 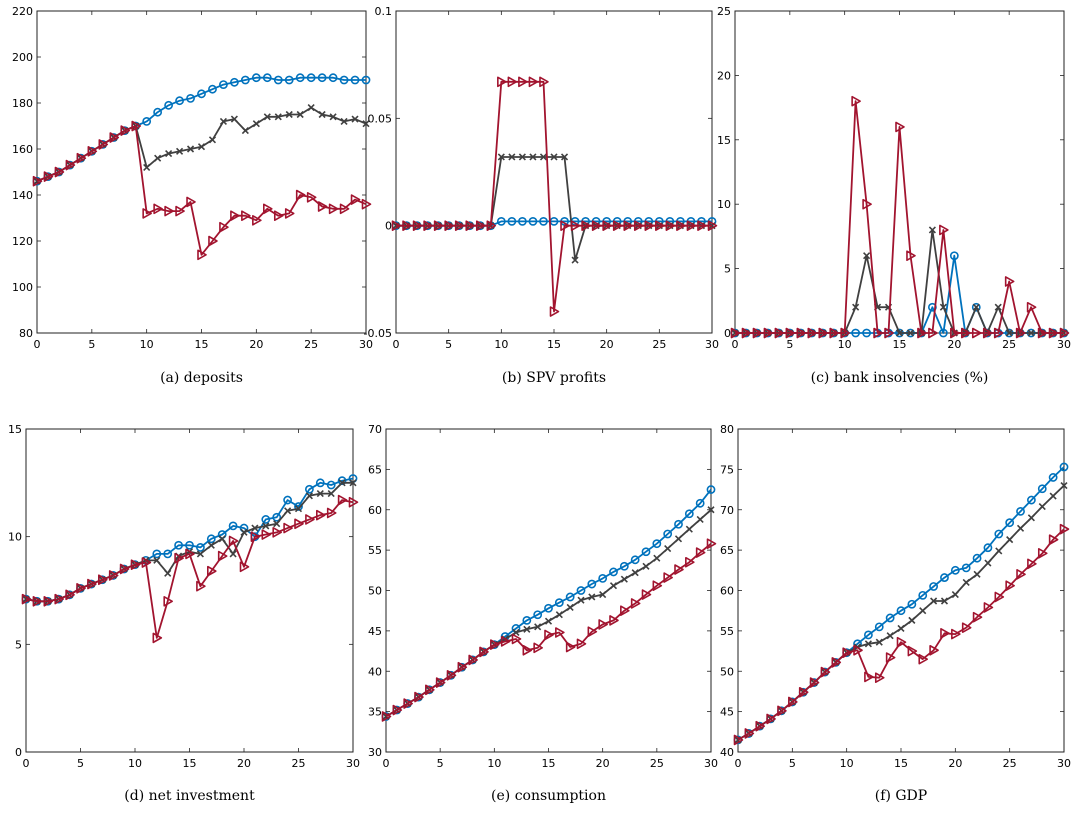 What do you see at coordinates (375, 631) in the screenshot?
I see `y-tick-label: 45` at bounding box center [375, 631].